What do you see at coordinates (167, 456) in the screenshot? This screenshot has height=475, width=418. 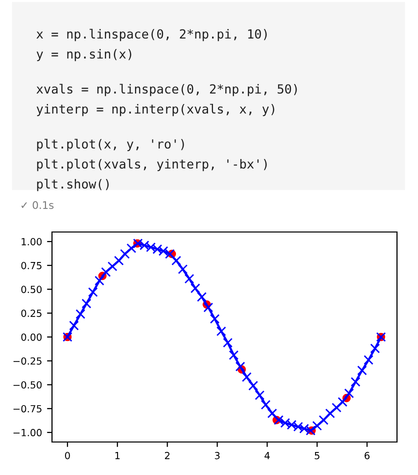 I see `x-tick-label: 2` at bounding box center [167, 456].